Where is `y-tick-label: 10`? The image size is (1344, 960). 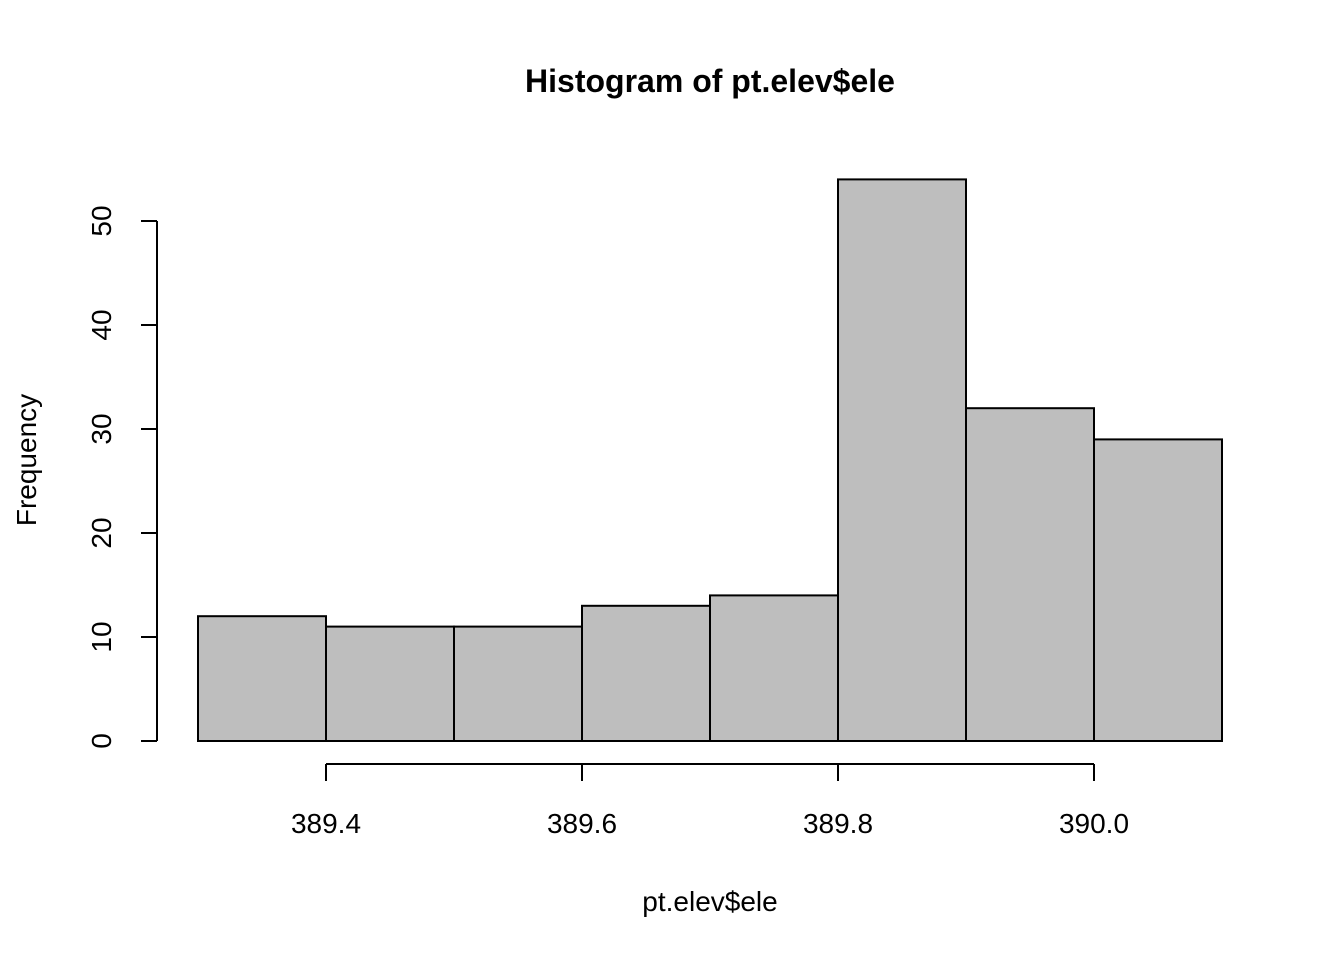
y-tick-label: 10 is located at coordinates (101, 636).